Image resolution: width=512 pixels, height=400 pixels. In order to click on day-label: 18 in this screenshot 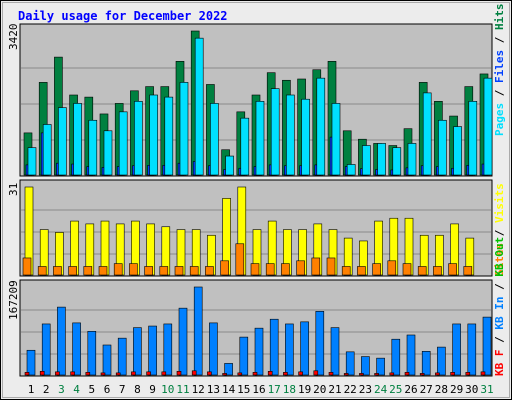, I will do `click(289, 389)`.